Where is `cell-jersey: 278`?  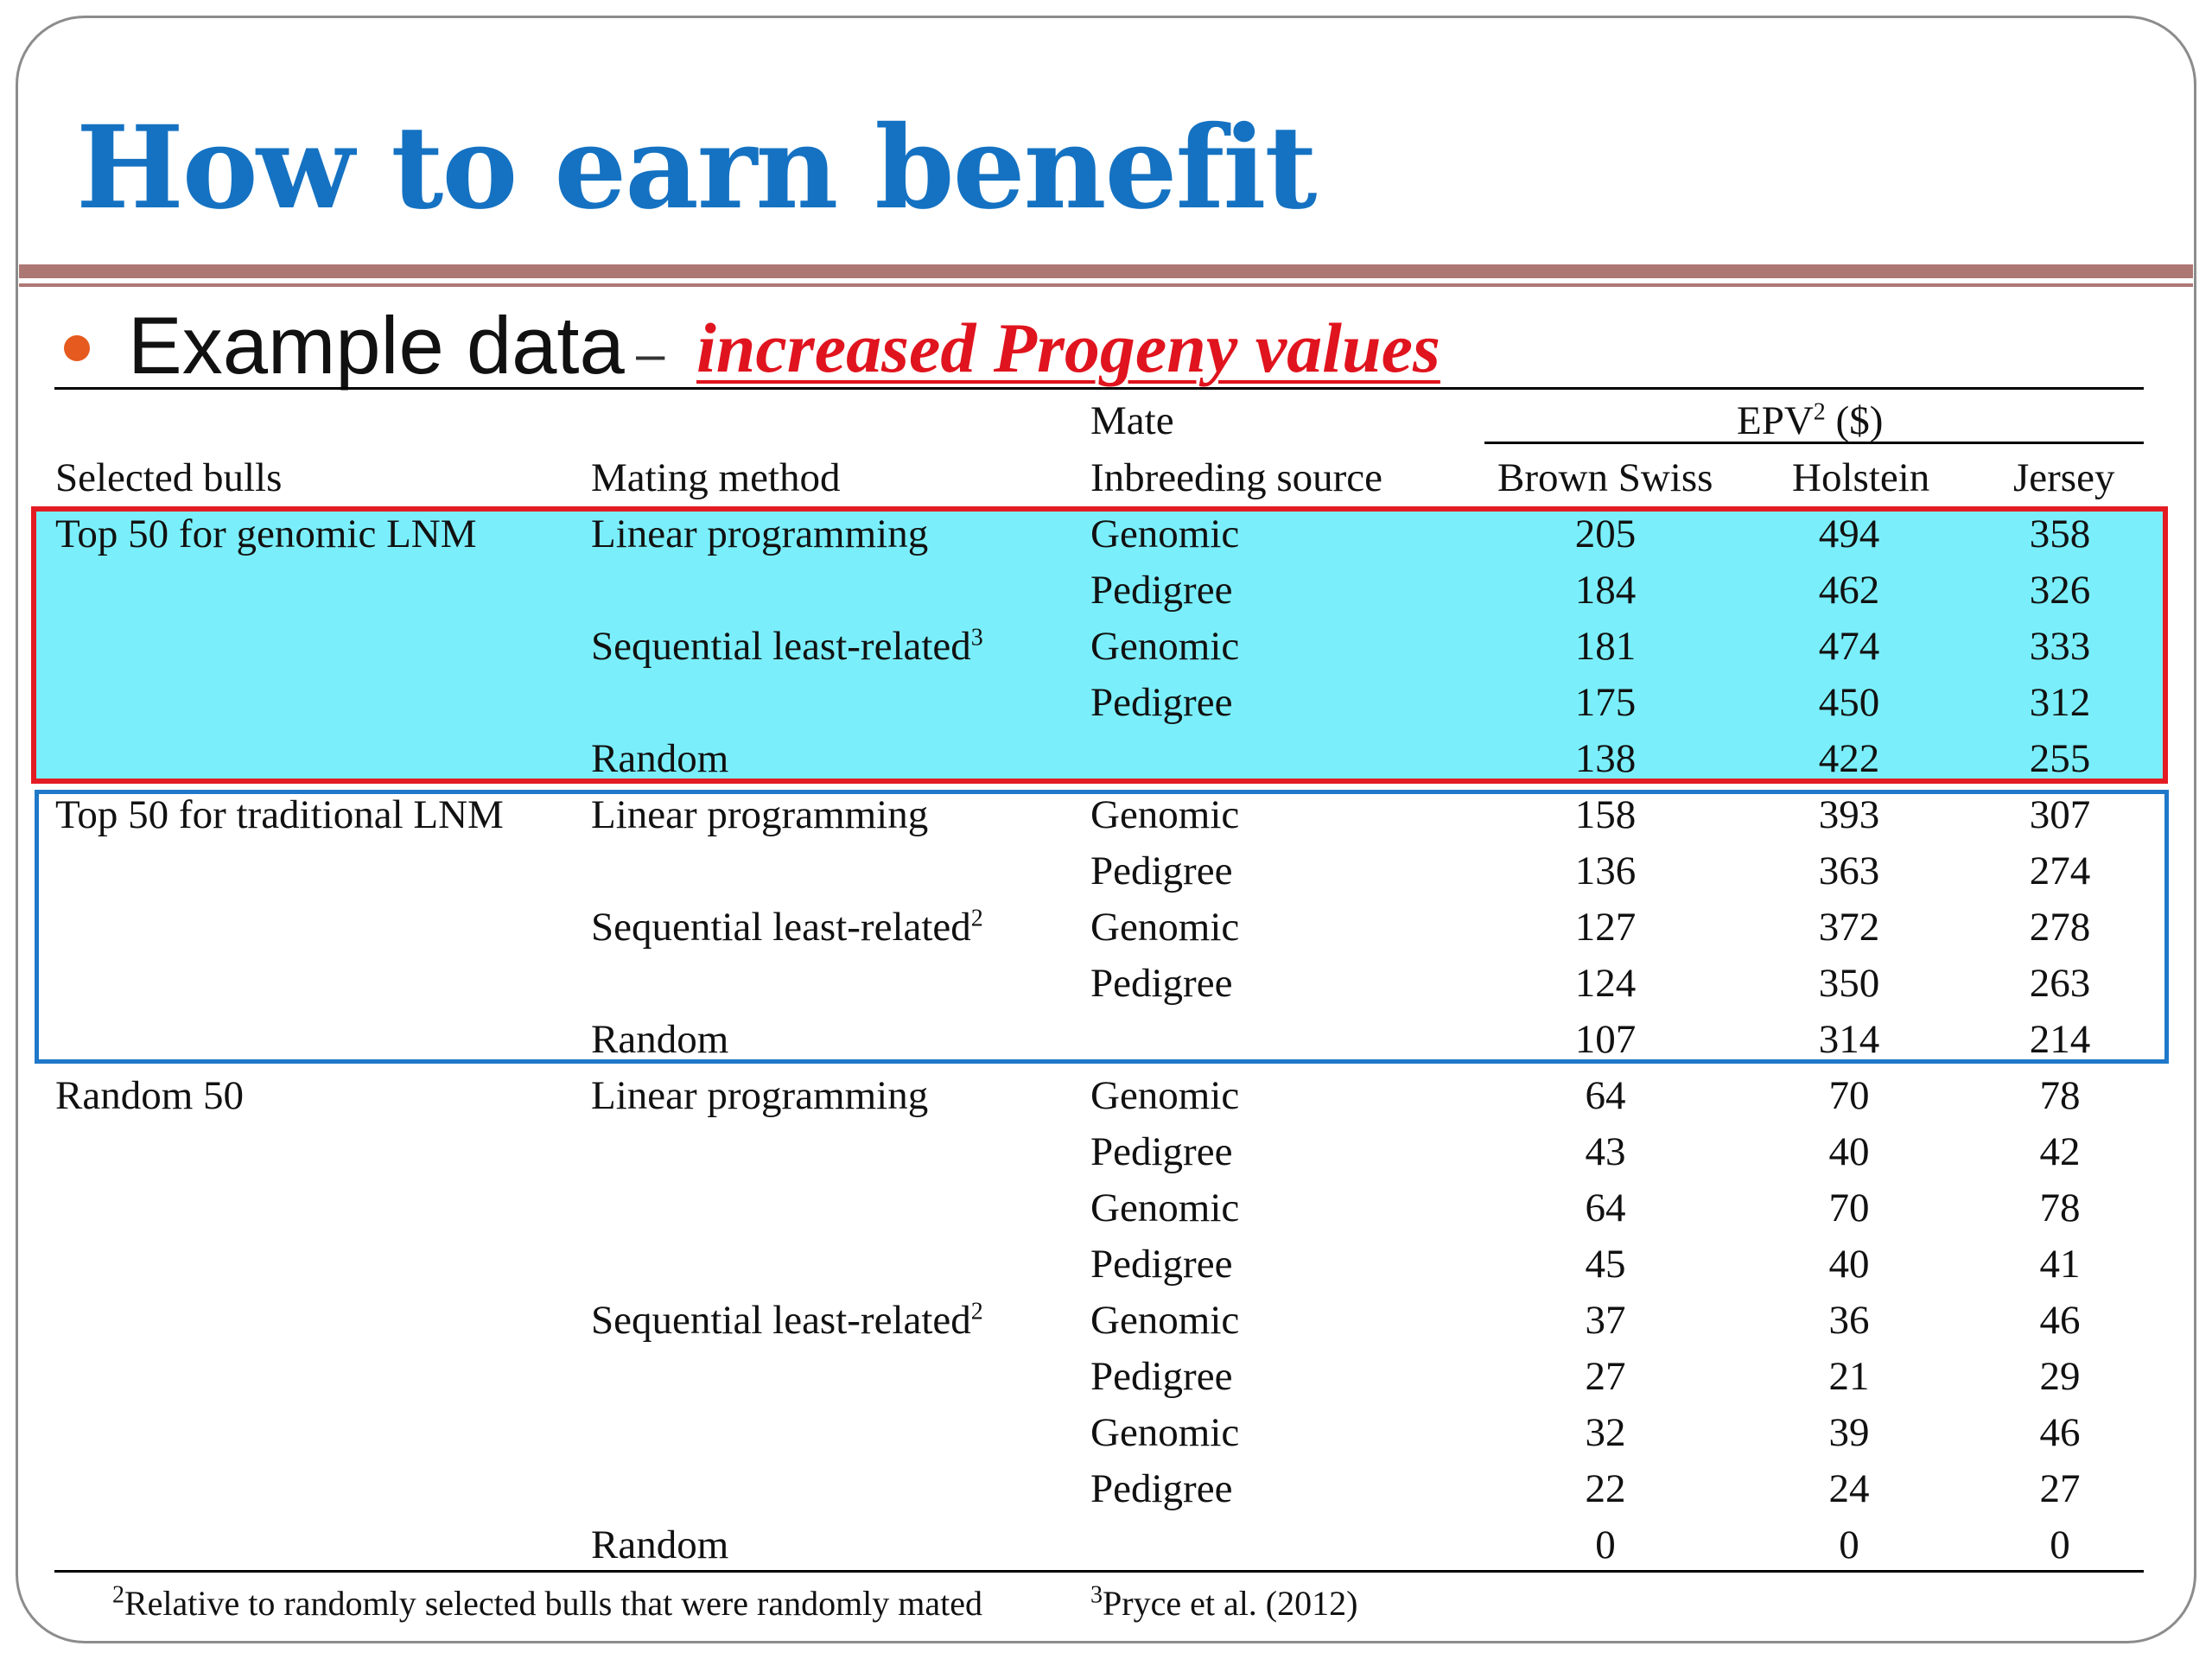
cell-jersey: 278 is located at coordinates (2060, 928).